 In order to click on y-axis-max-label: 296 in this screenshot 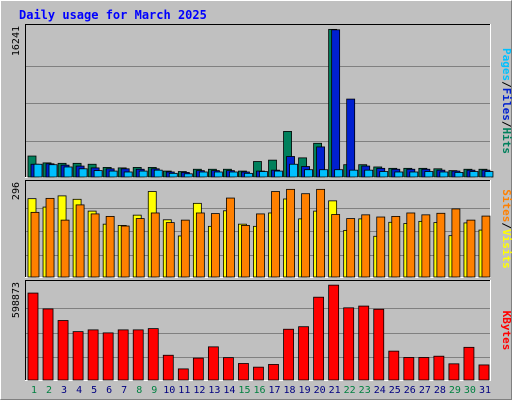, I will do `click(16, 191)`.